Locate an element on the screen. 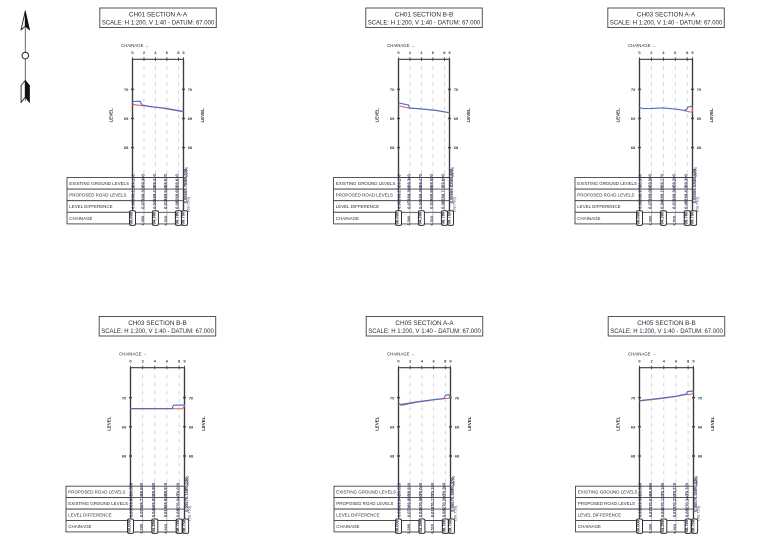 The height and width of the screenshot is (558, 776). svg-text: CH05 SECTION B-B is located at coordinates (666, 323).